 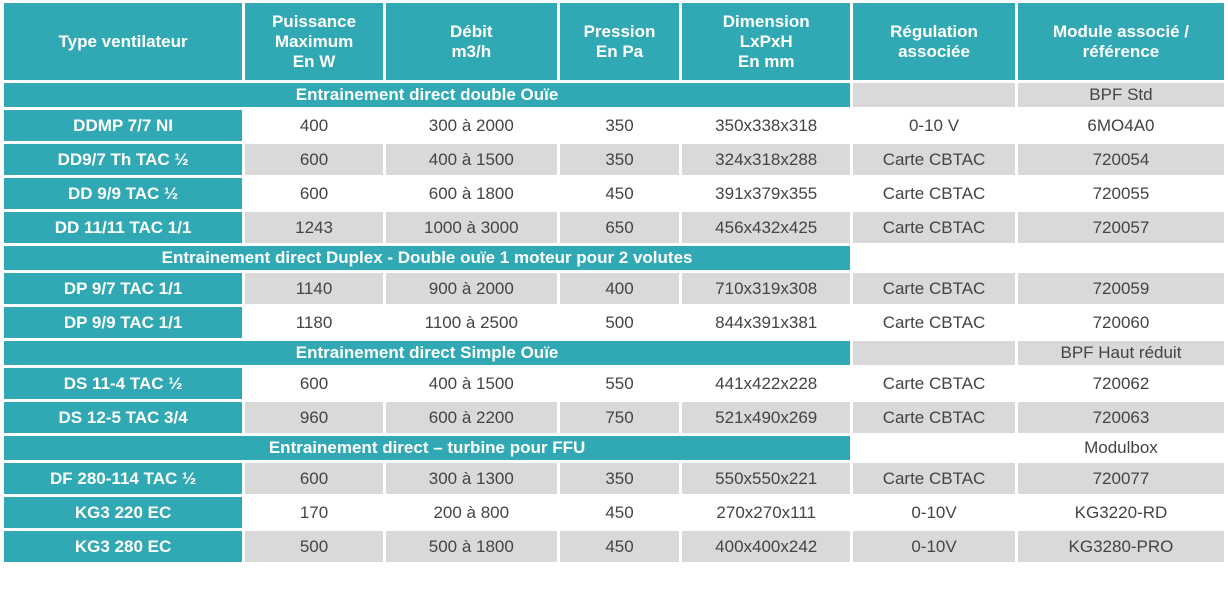 What do you see at coordinates (471, 31) in the screenshot?
I see `header-flow-line: Débit` at bounding box center [471, 31].